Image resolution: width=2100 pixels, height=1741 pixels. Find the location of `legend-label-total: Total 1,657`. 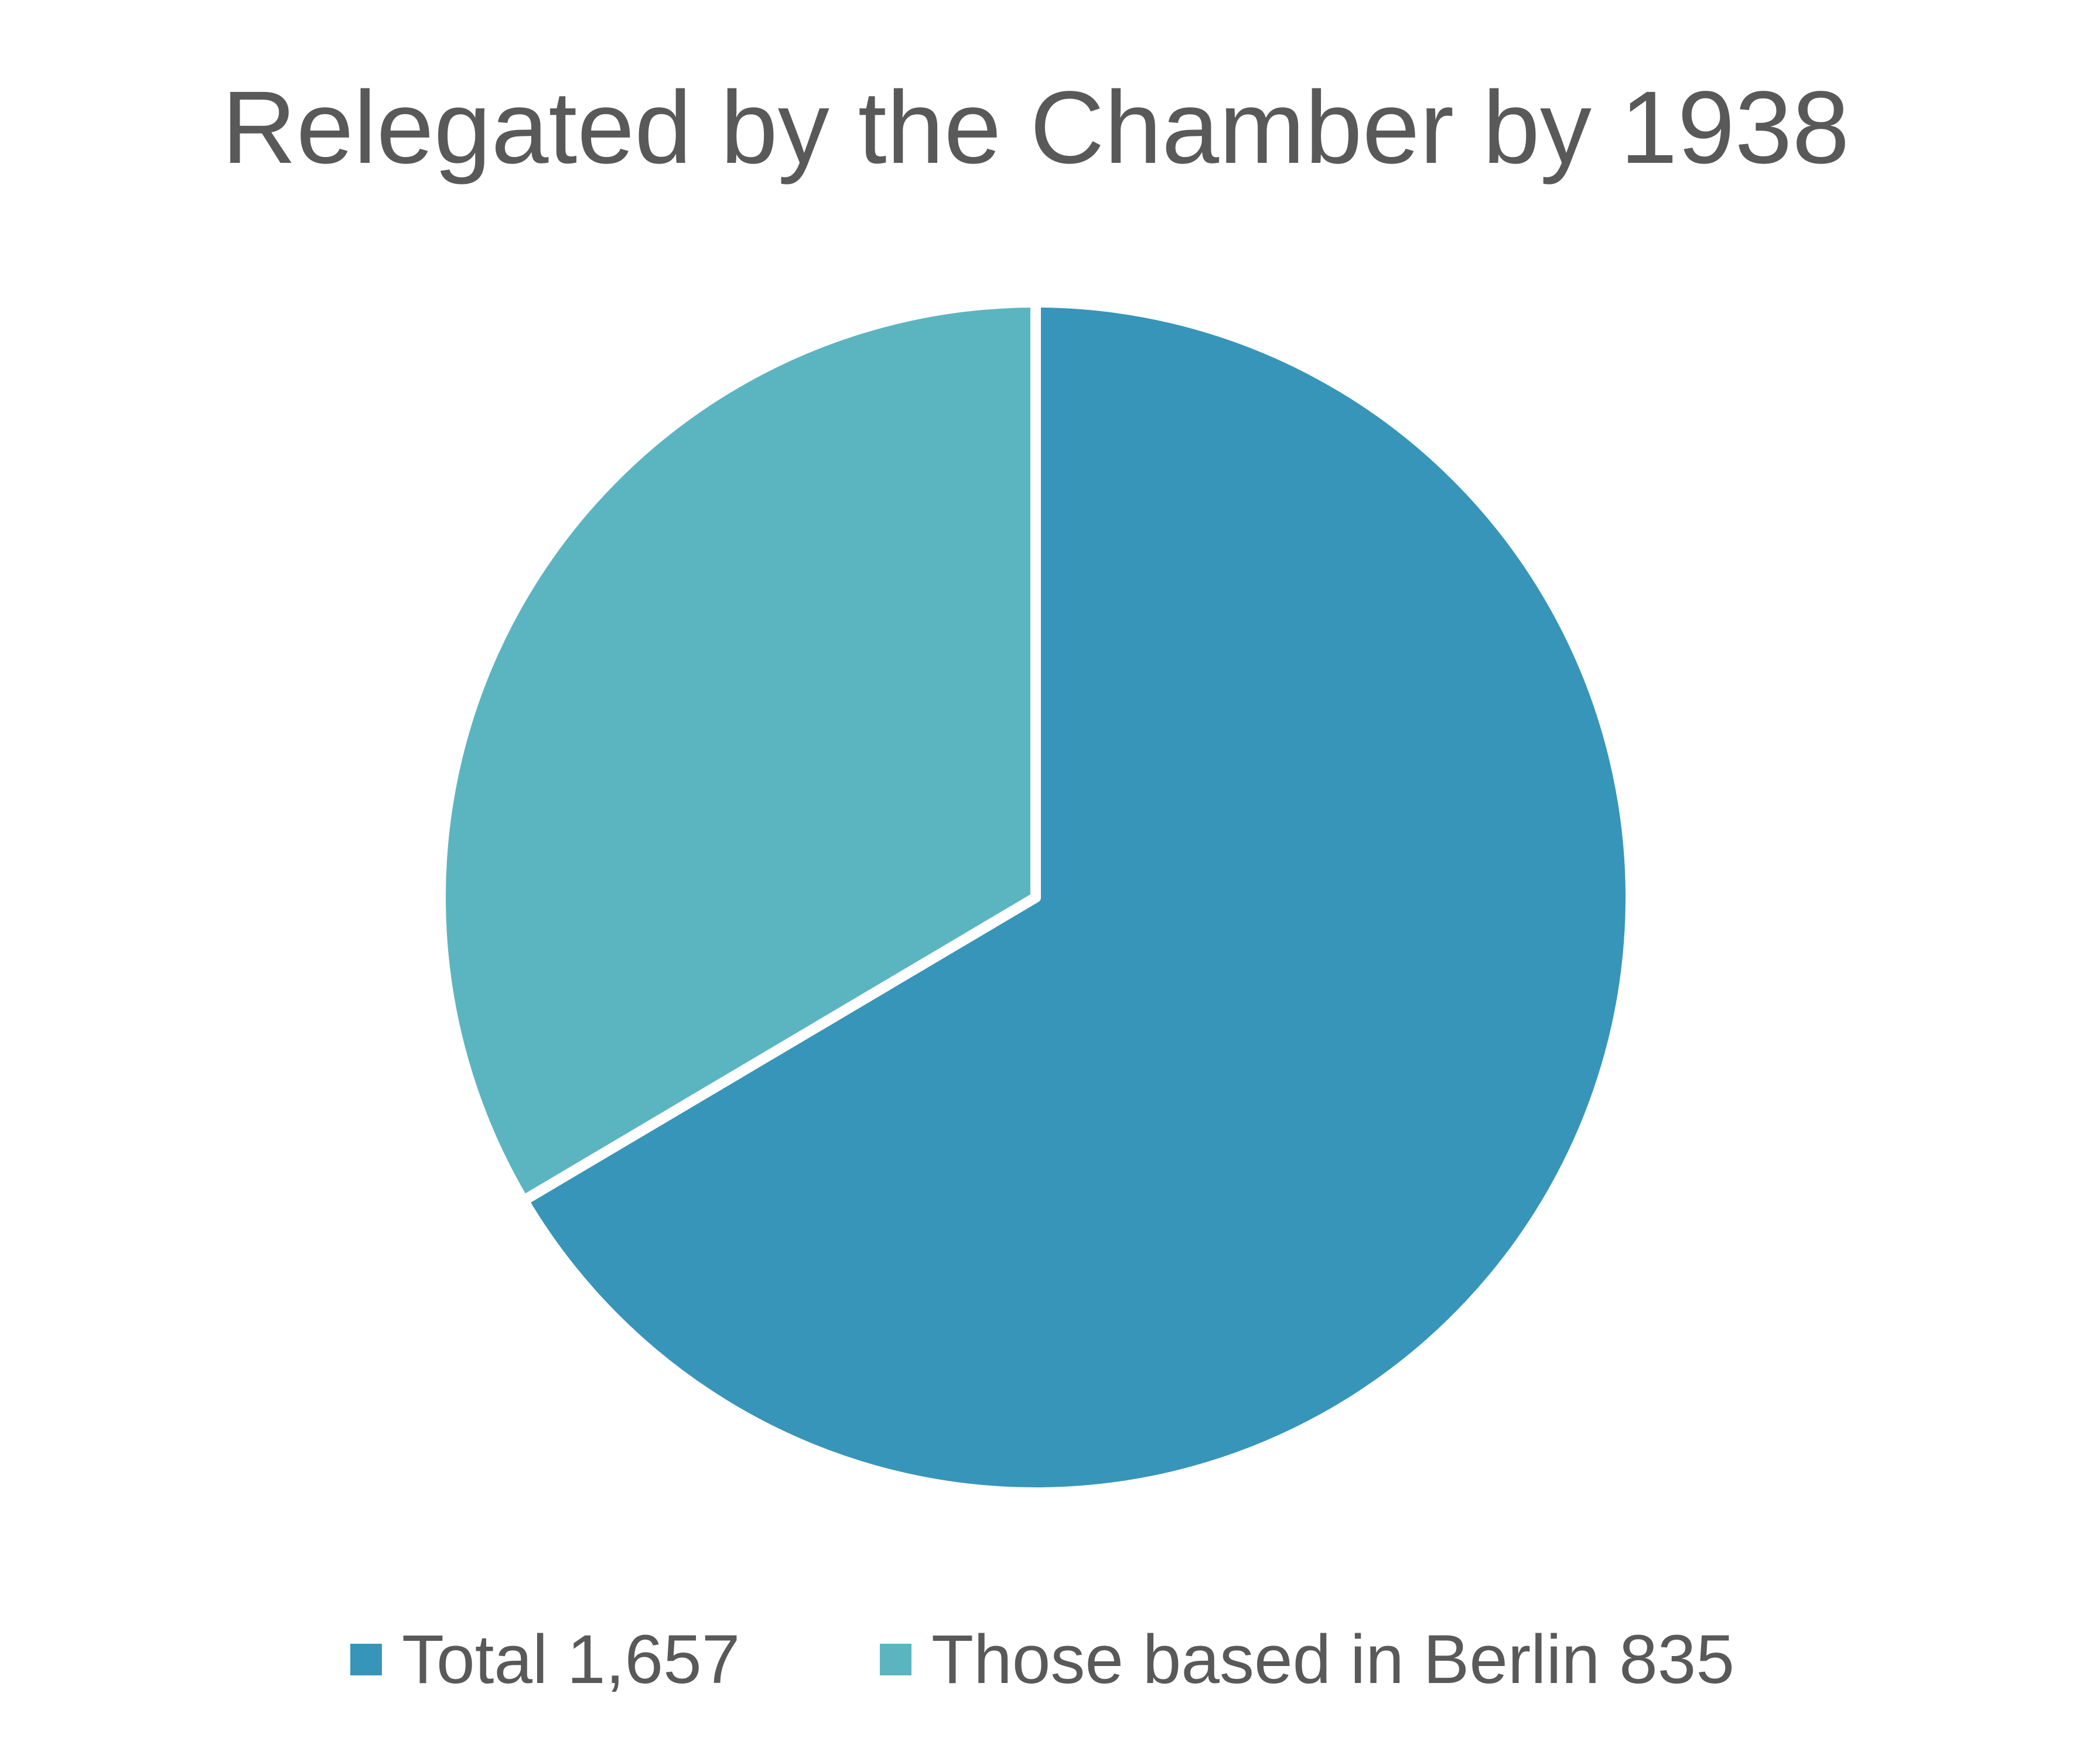

legend-label-total: Total 1,657 is located at coordinates (571, 1660).